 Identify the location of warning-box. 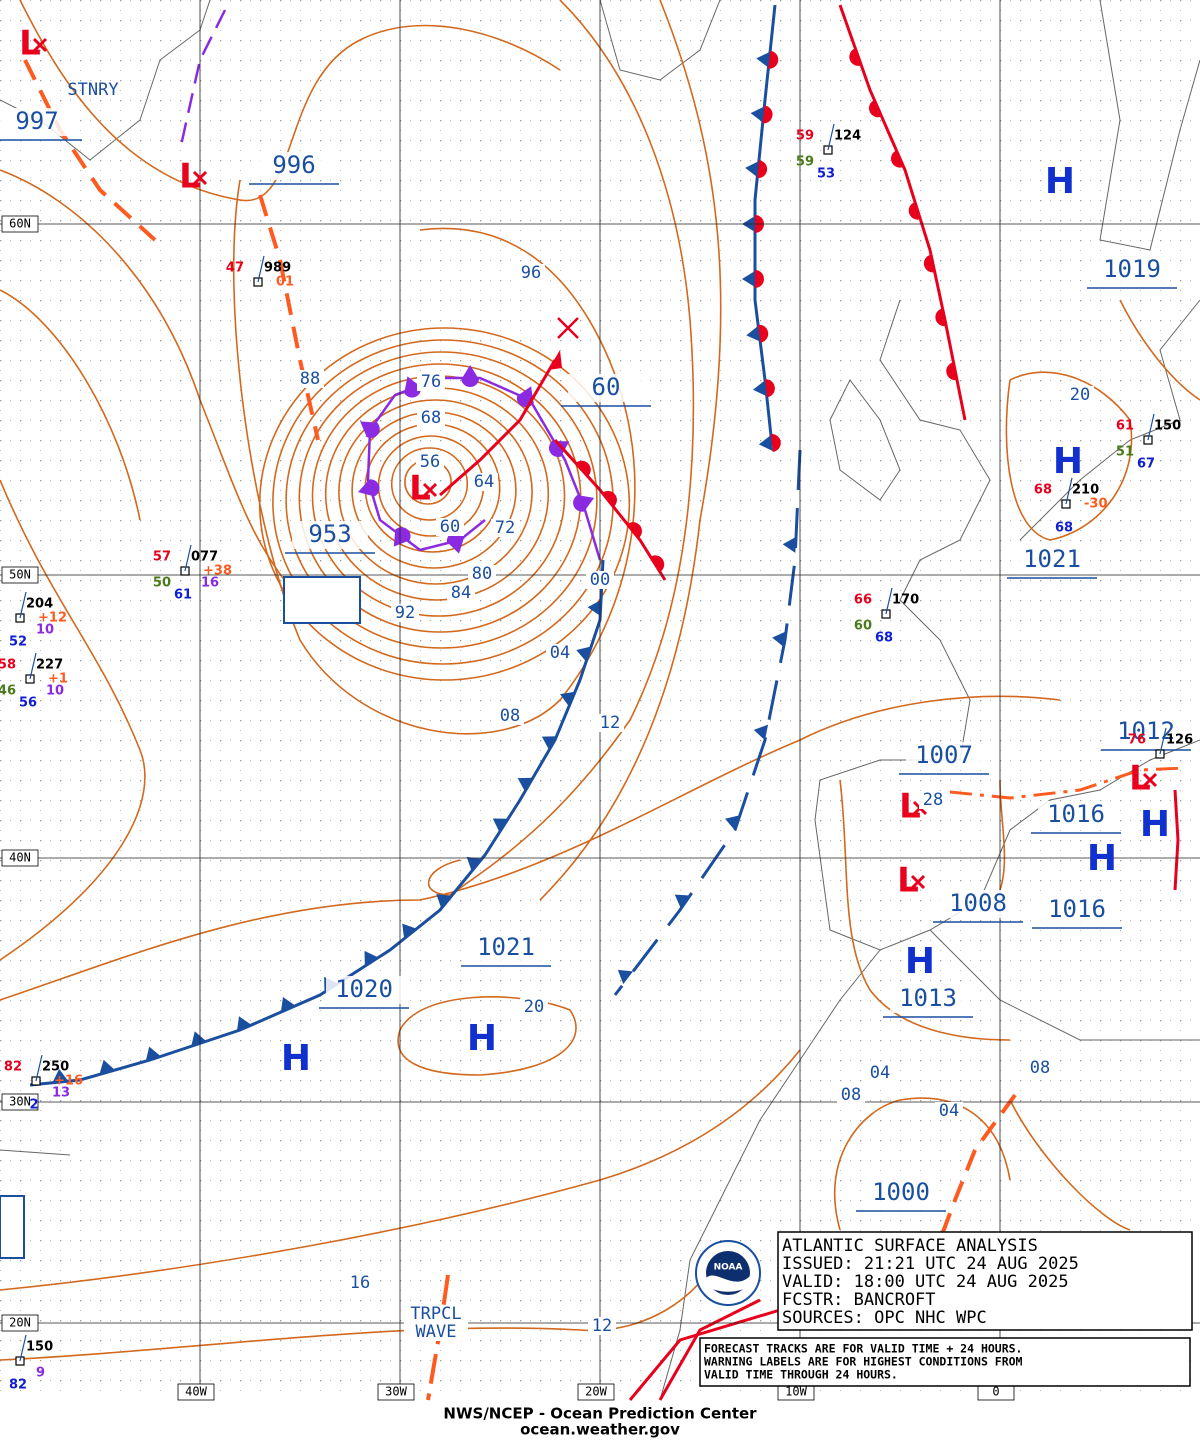
(322, 600).